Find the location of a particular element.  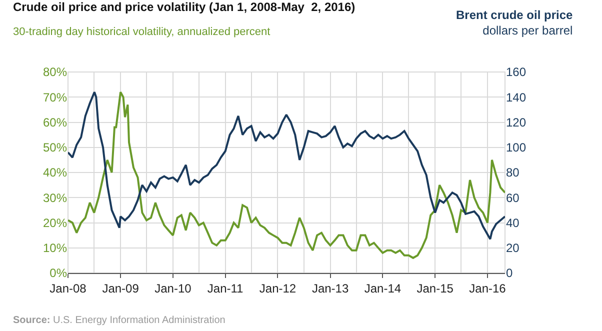

y-tick-label: 50% is located at coordinates (55, 147).